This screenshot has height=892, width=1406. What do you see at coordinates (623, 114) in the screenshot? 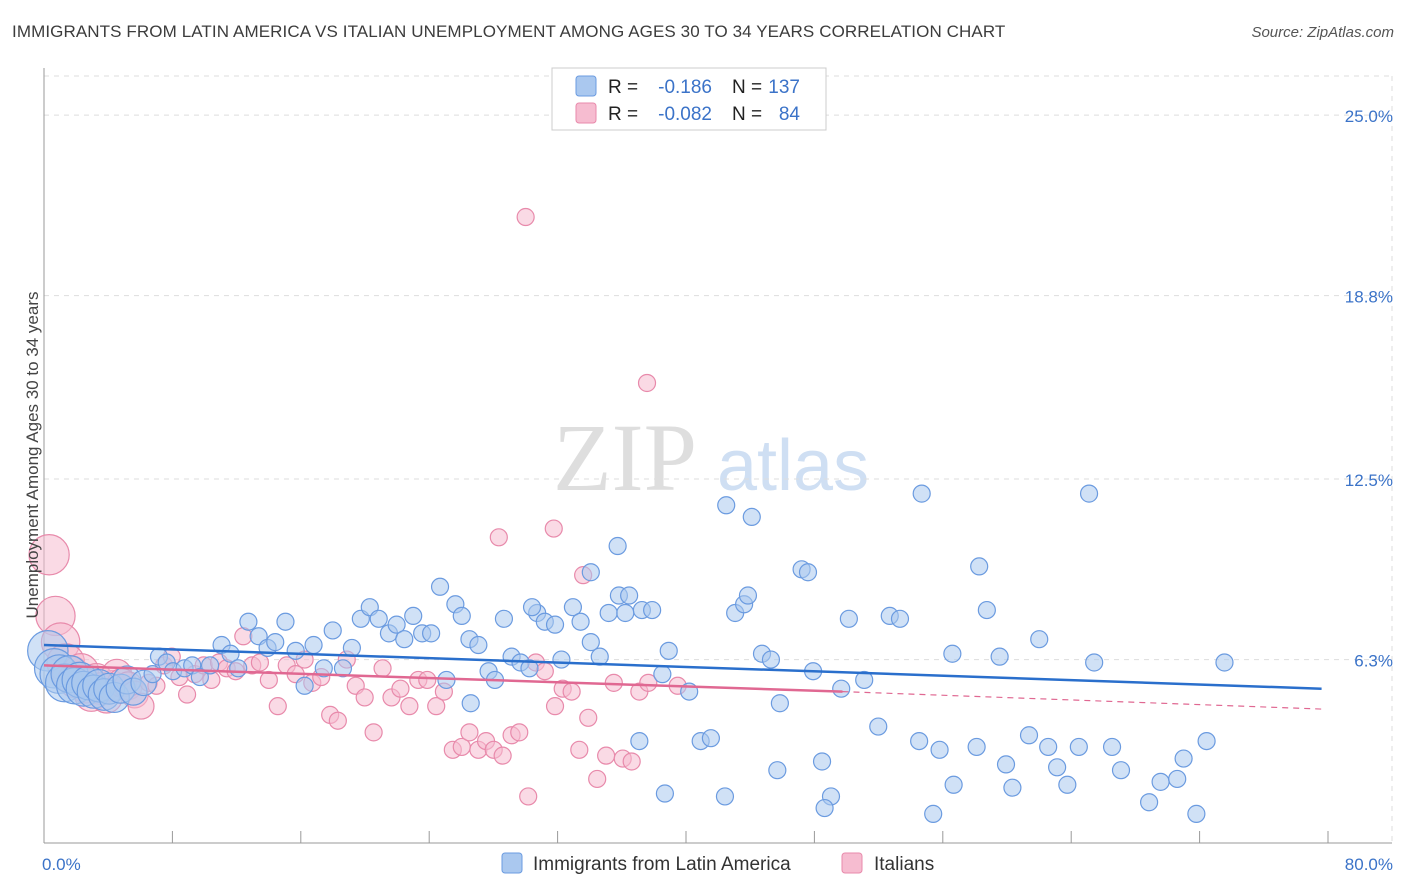
I see `legend-r-label-2: R =` at bounding box center [623, 114].